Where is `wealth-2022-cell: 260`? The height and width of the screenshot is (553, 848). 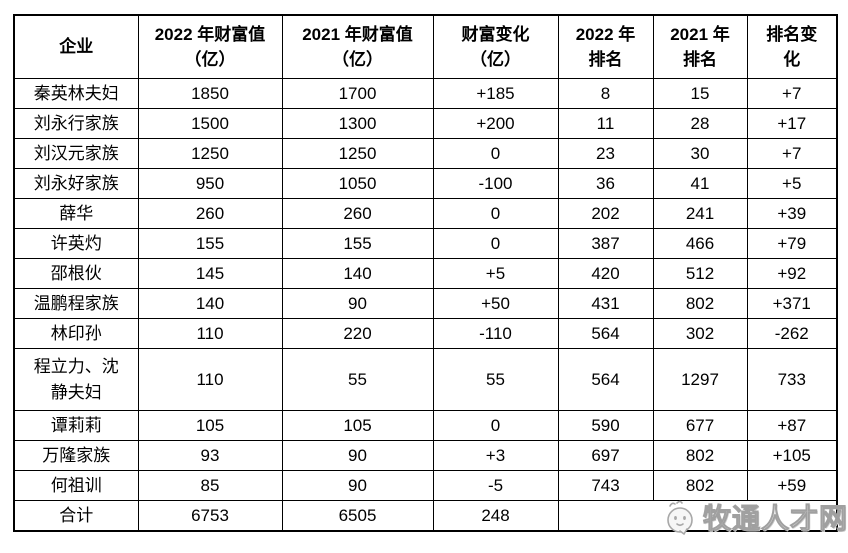 wealth-2022-cell: 260 is located at coordinates (210, 213).